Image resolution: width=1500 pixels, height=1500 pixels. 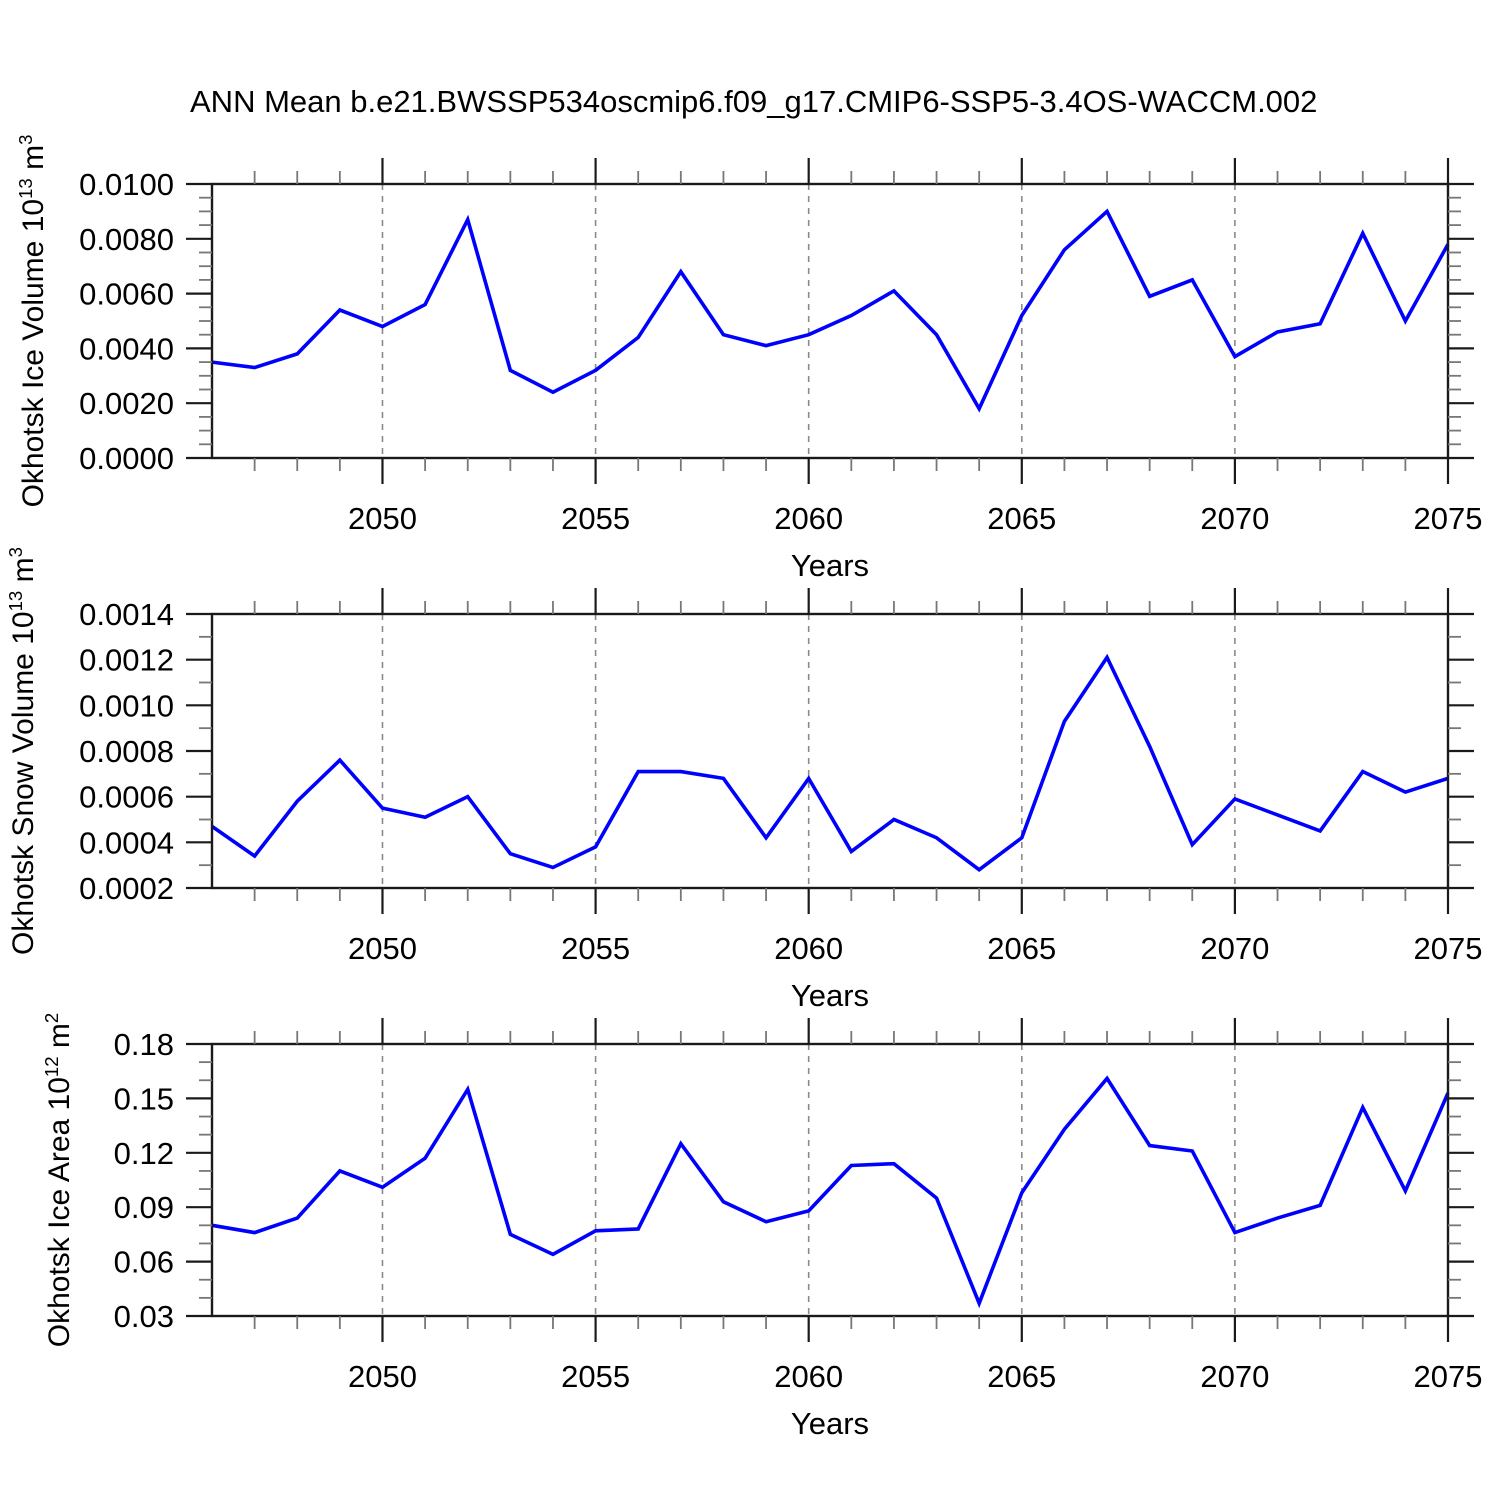 What do you see at coordinates (126, 458) in the screenshot?
I see `y-tick-label: 0.0000` at bounding box center [126, 458].